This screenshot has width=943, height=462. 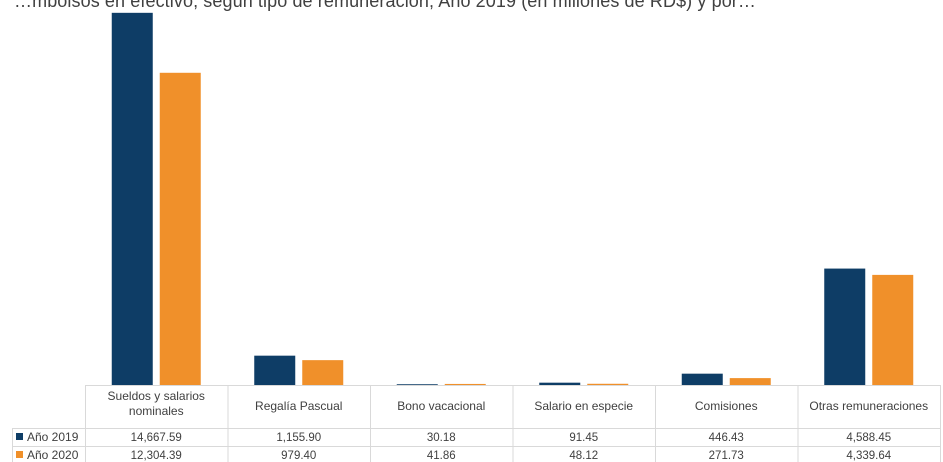 I want to click on legend-label-2020: Año 2020, so click(x=53, y=455).